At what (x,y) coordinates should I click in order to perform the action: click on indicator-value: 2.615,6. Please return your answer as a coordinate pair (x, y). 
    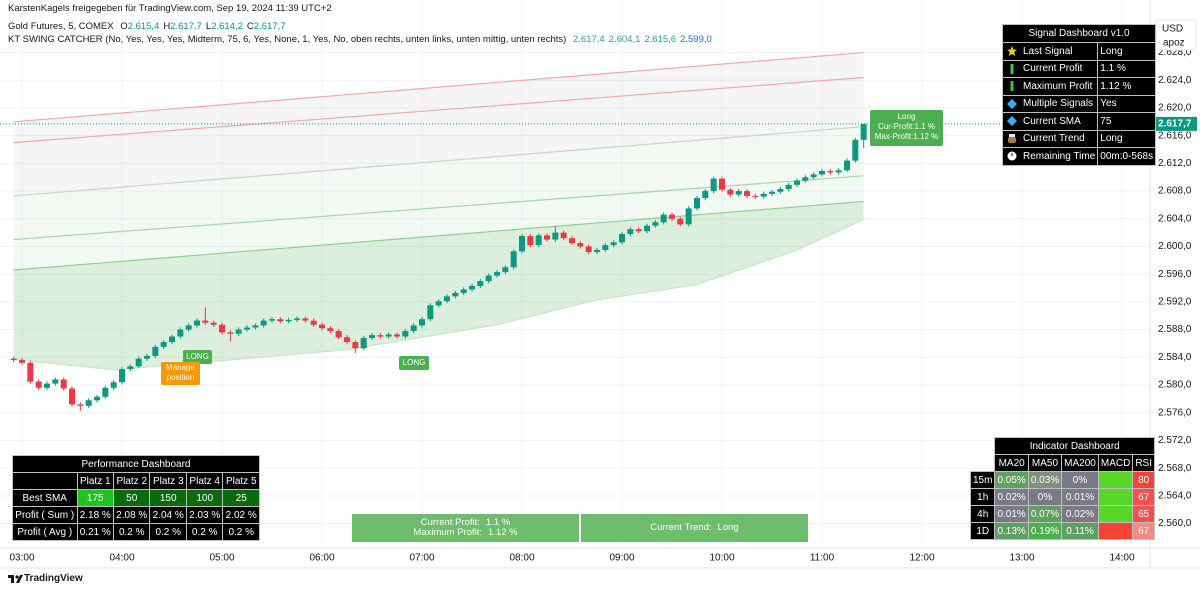
    Looking at the image, I should click on (660, 39).